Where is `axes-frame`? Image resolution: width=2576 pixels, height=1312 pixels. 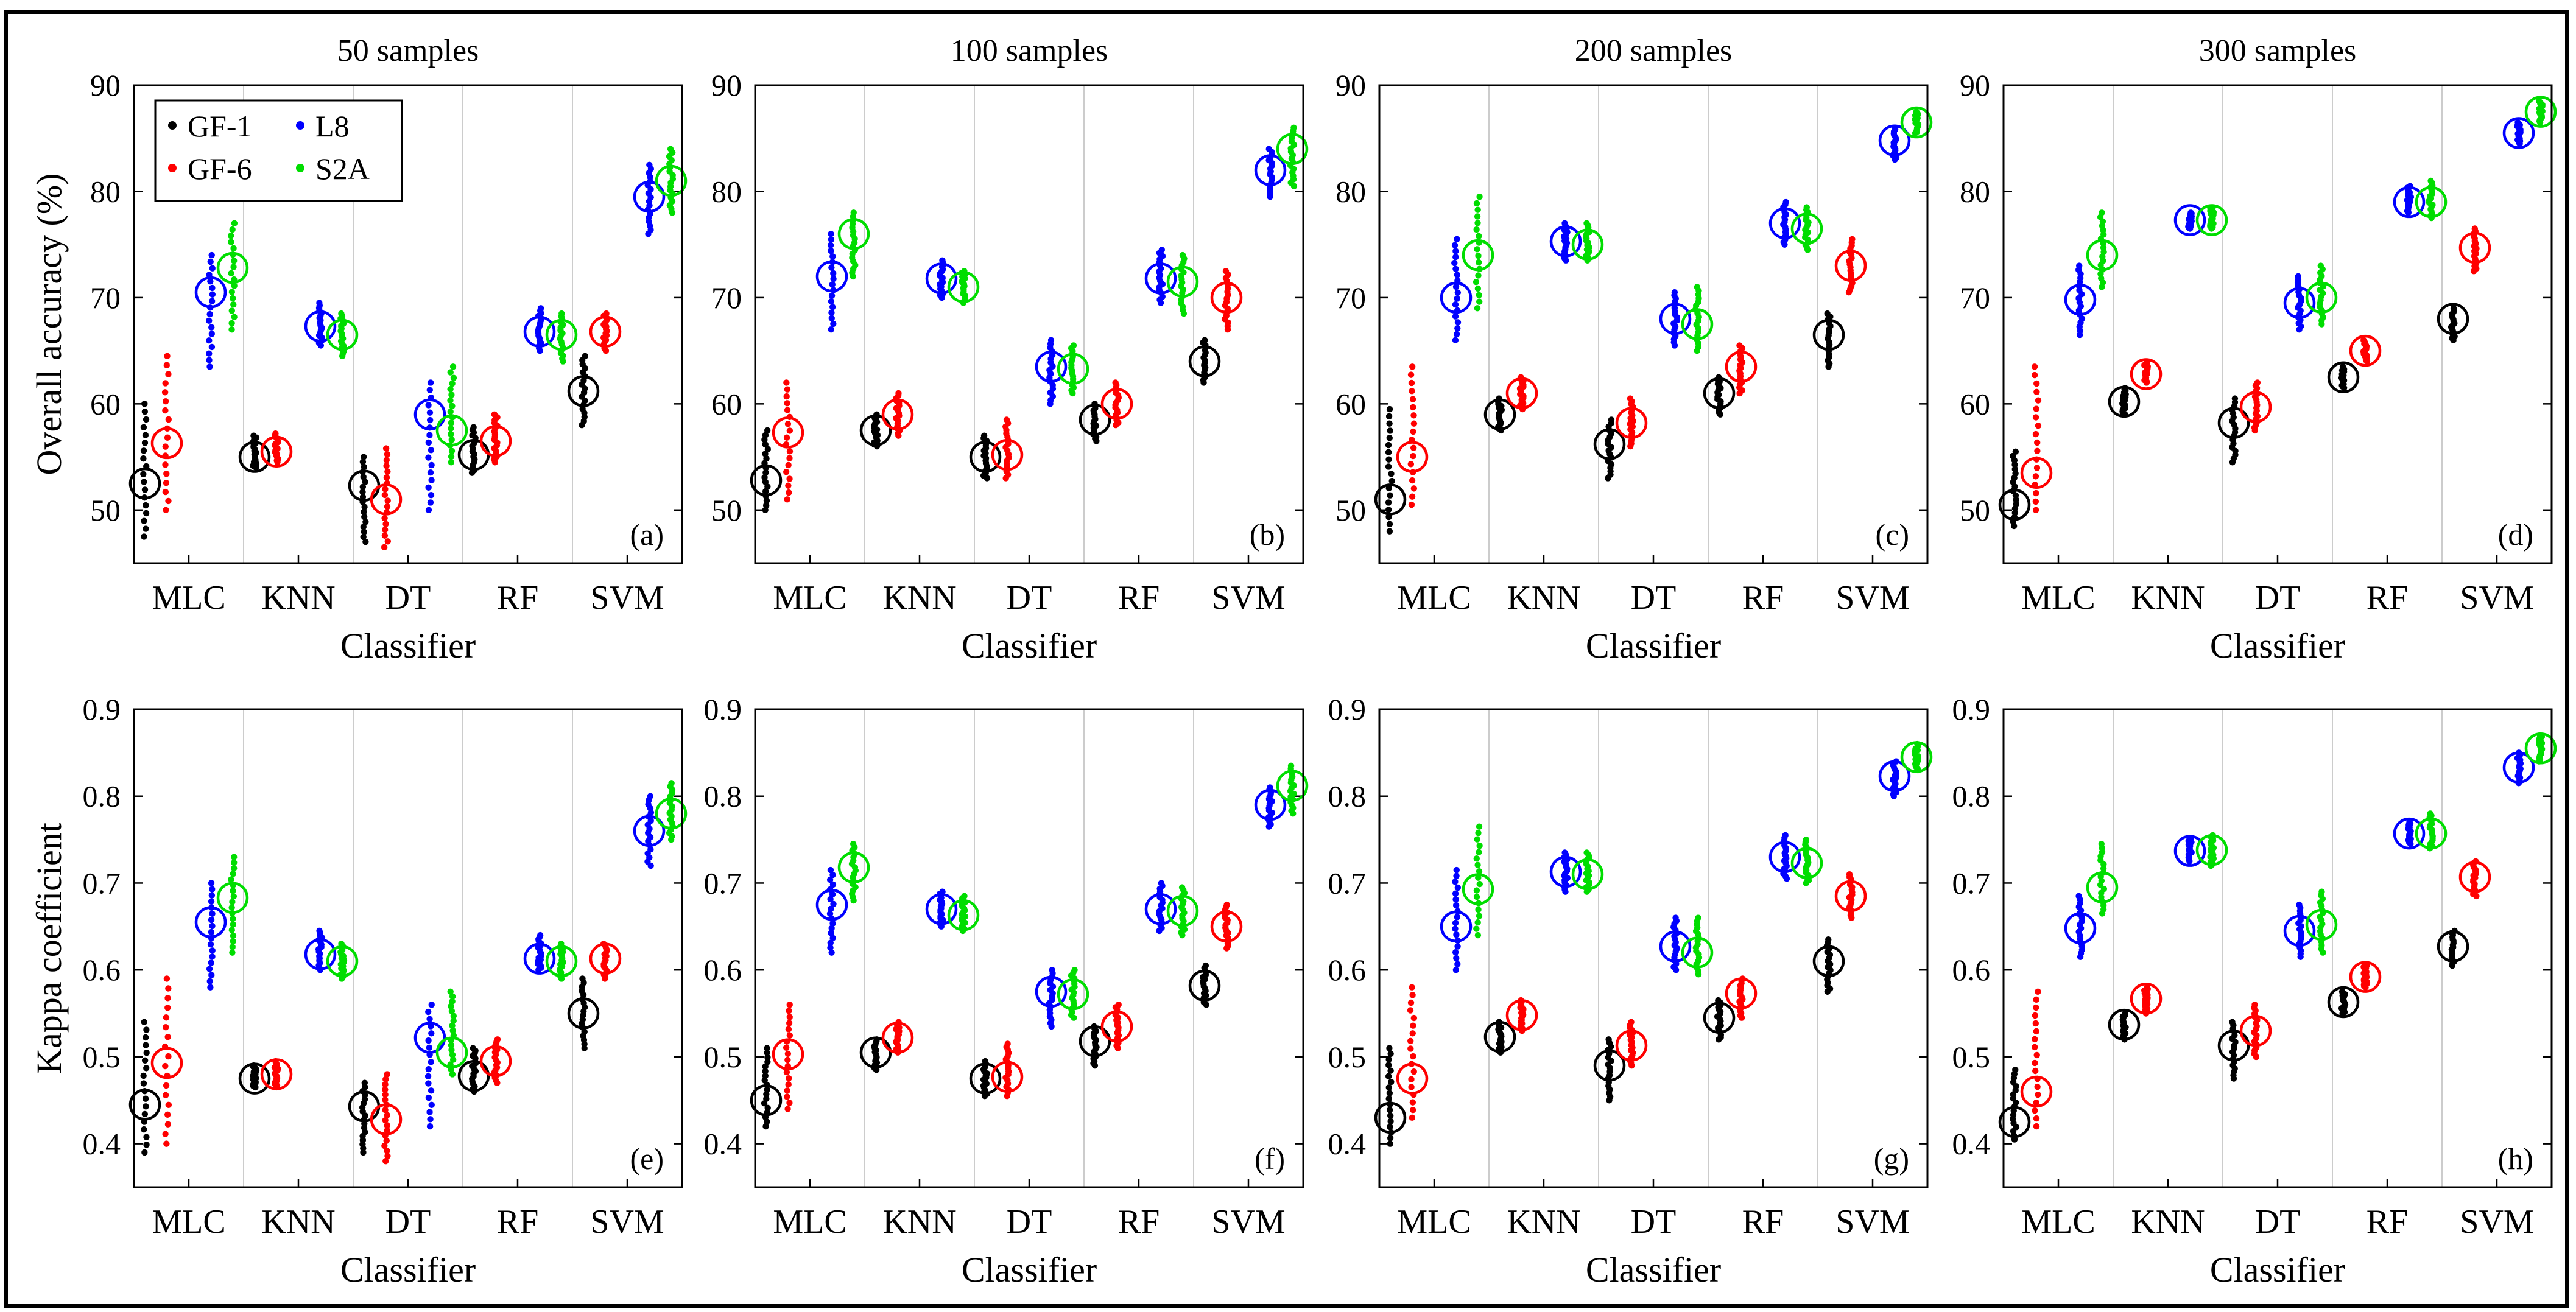 axes-frame is located at coordinates (2277, 324).